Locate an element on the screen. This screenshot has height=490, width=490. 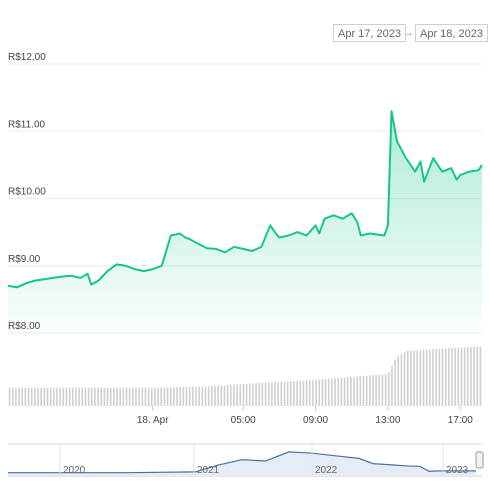
x-tick-label: 09:00 is located at coordinates (315, 420).